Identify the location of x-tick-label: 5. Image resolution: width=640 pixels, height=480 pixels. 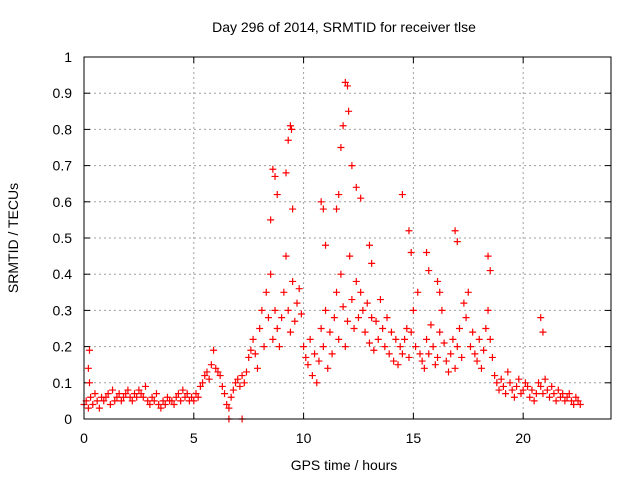
(194, 438).